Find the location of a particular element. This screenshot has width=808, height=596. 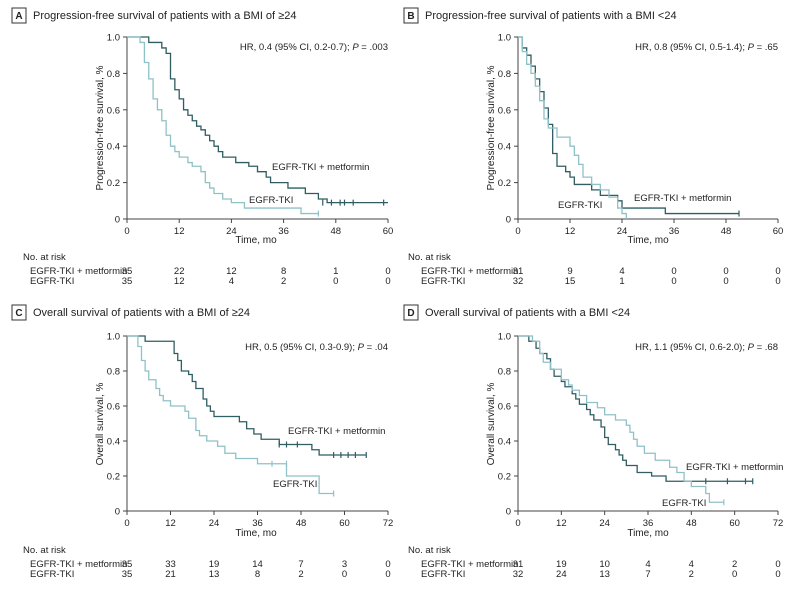

risk-row-label: EGFR-TKI + metformin is located at coordinates (469, 271).